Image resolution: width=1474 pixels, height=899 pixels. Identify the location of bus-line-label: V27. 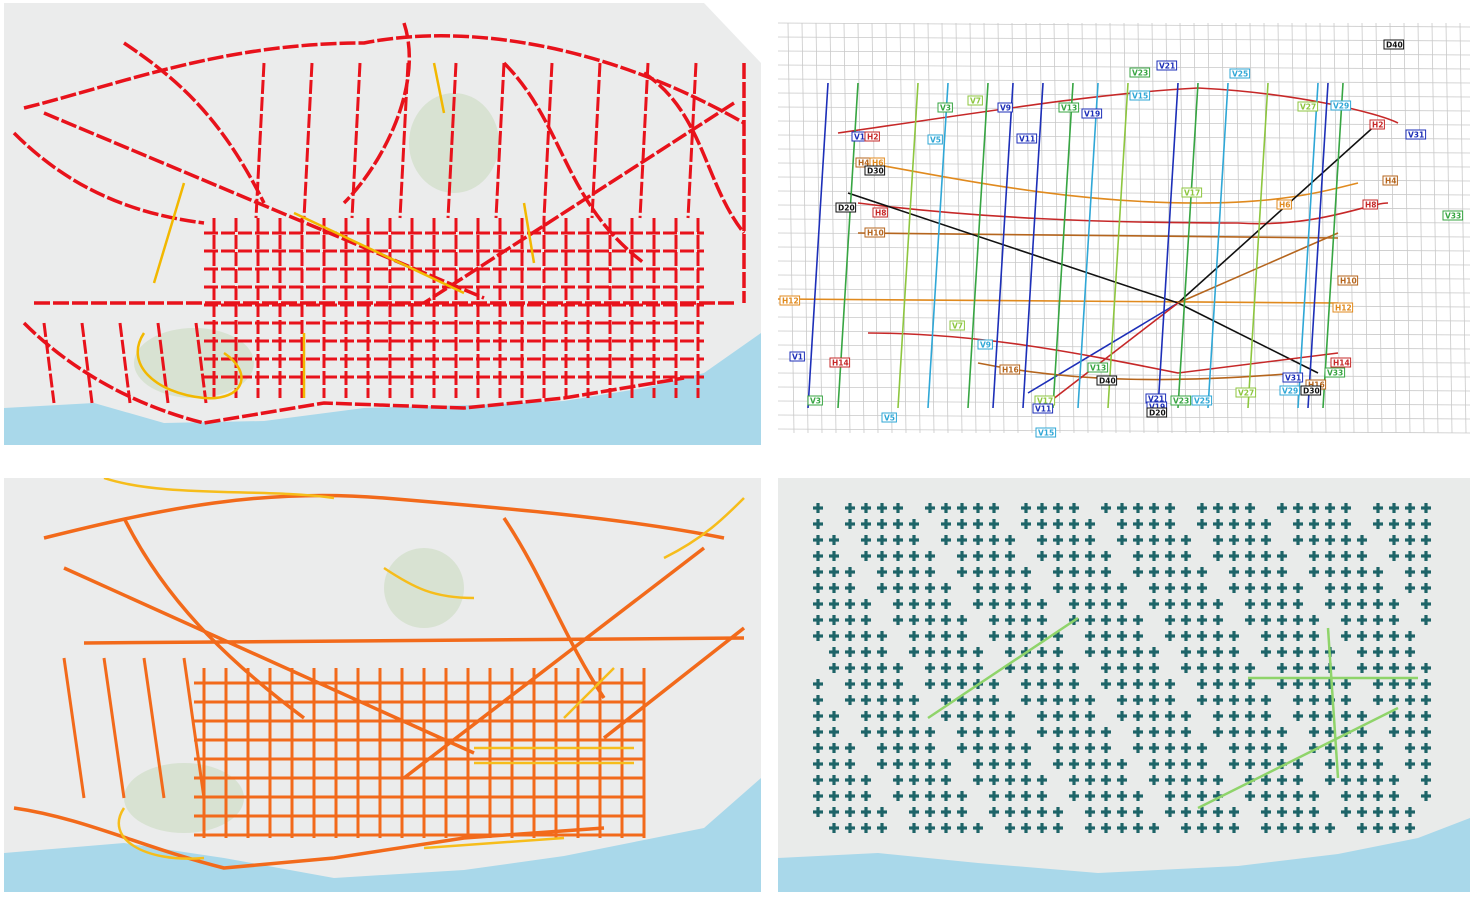
(1246, 393).